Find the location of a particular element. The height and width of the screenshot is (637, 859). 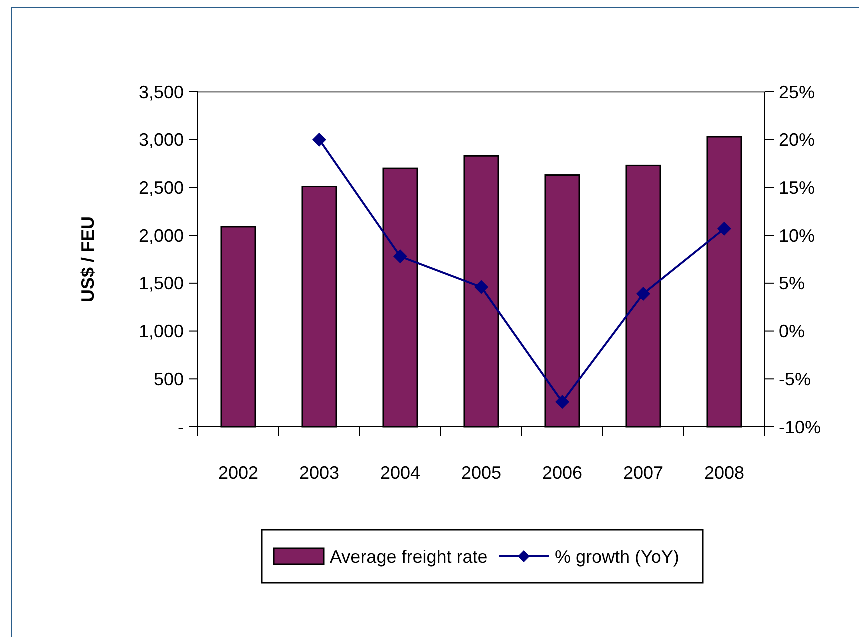

y-tick-label: 500 is located at coordinates (169, 379).